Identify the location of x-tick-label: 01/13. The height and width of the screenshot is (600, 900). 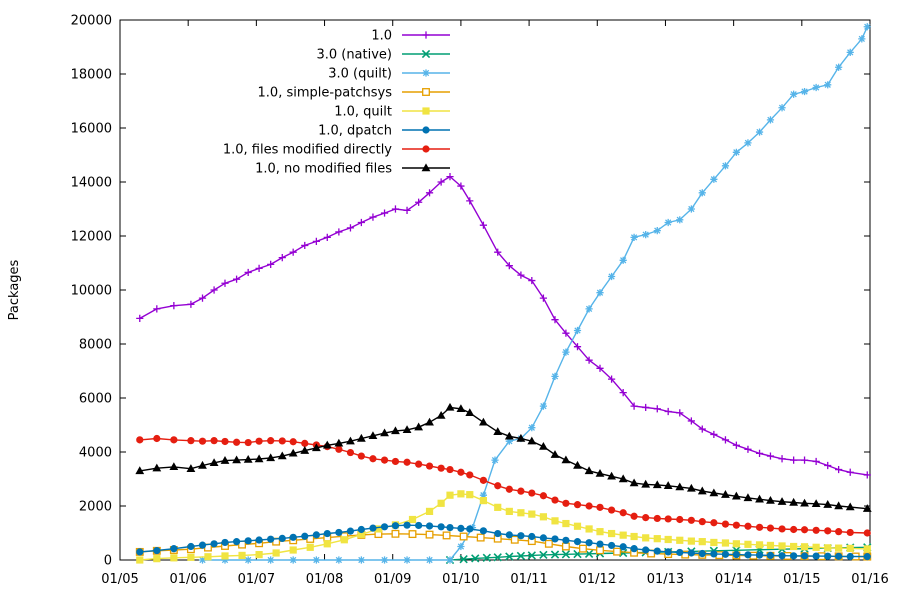
(665, 579).